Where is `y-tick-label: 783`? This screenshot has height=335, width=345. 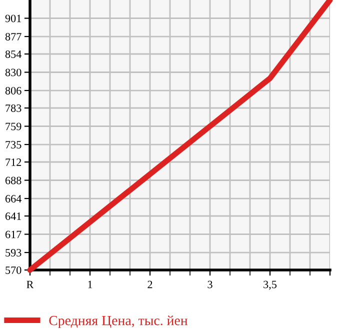 y-tick-label: 783 is located at coordinates (14, 108).